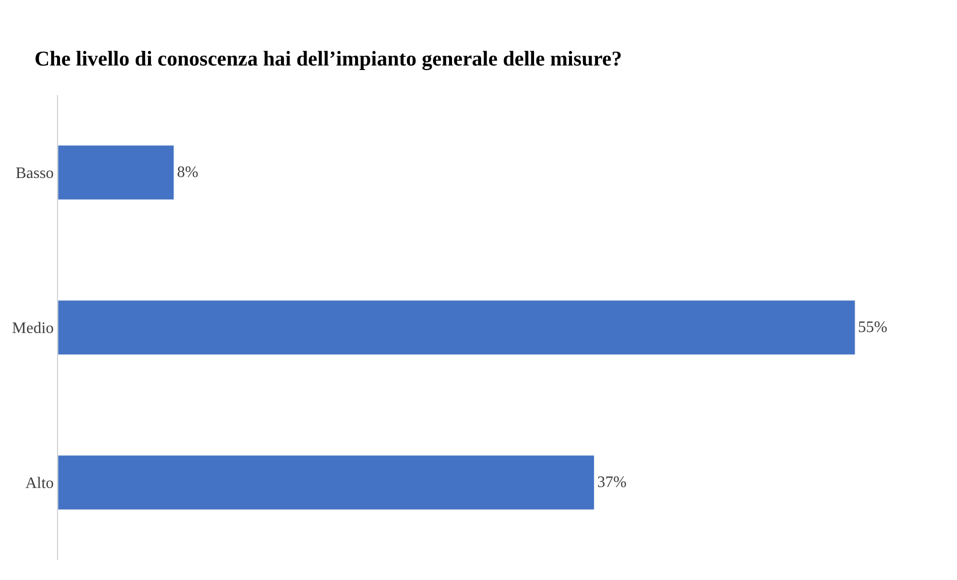  Describe the element at coordinates (187, 173) in the screenshot. I see `data-label: 8%` at that location.